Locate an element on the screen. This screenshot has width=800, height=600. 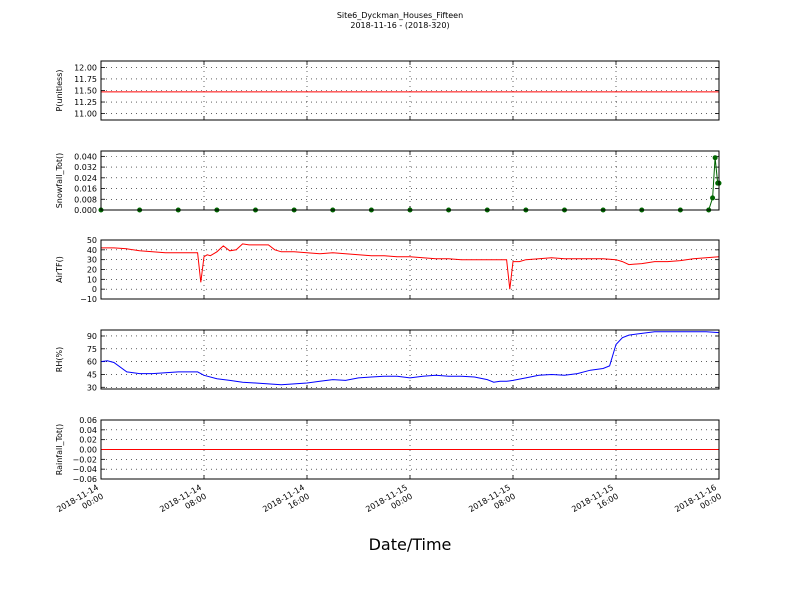
plot3-ytick-label: 40 is located at coordinates (92, 250).